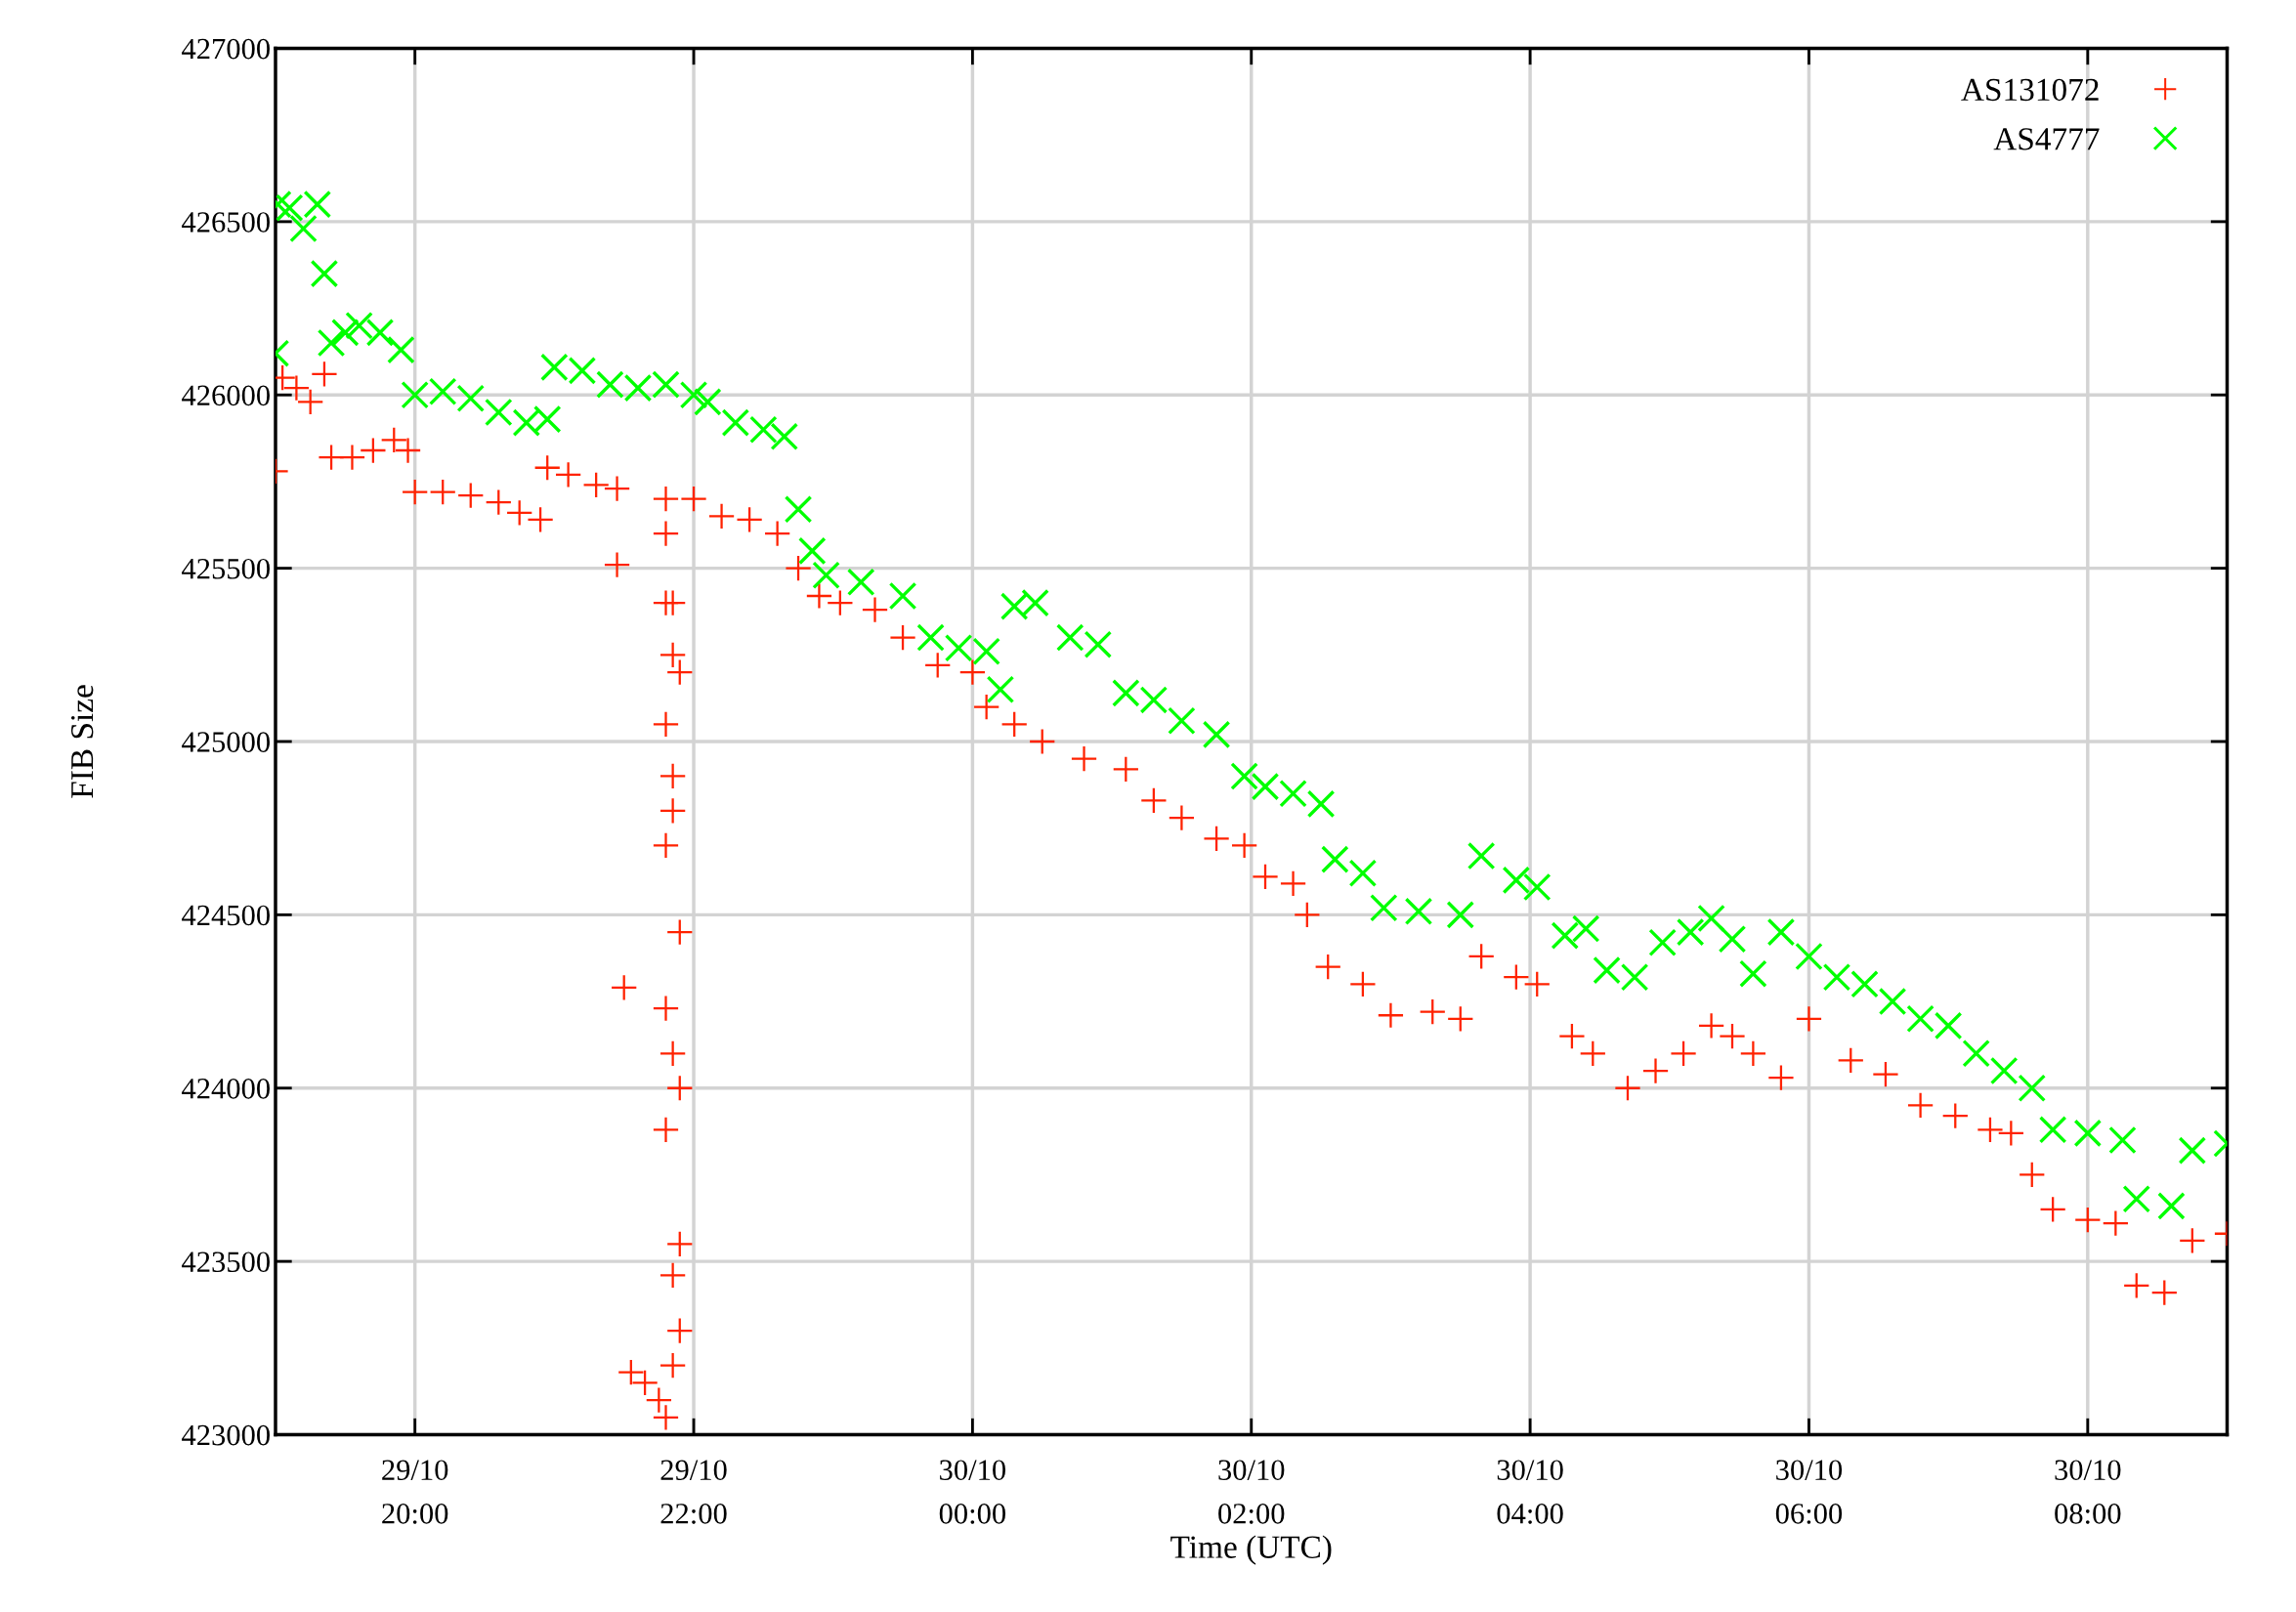 The width and height of the screenshot is (2296, 1612). I want to click on legend-label: AS131072, so click(2030, 90).